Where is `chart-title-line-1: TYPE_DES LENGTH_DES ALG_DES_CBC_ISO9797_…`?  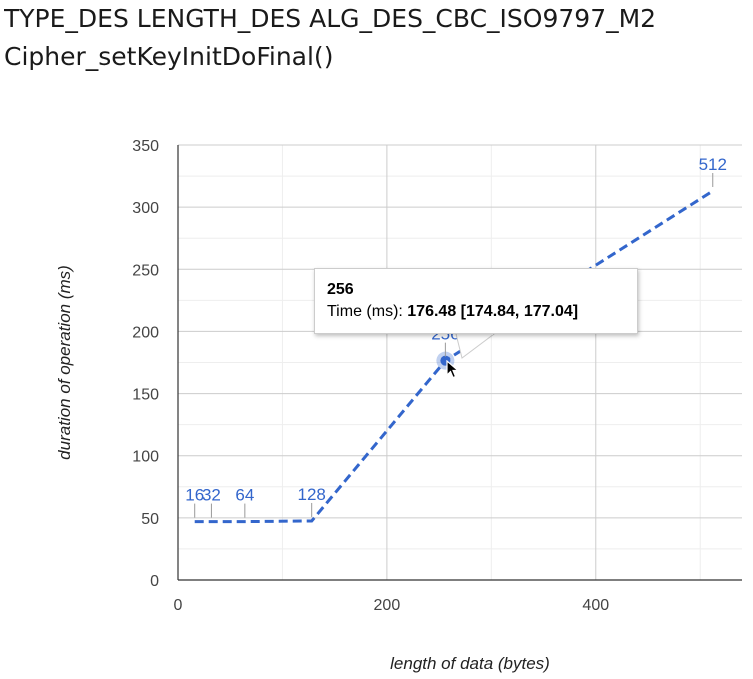
chart-title-line-1: TYPE_DES LENGTH_DES ALG_DES_CBC_ISO9797_… is located at coordinates (330, 18).